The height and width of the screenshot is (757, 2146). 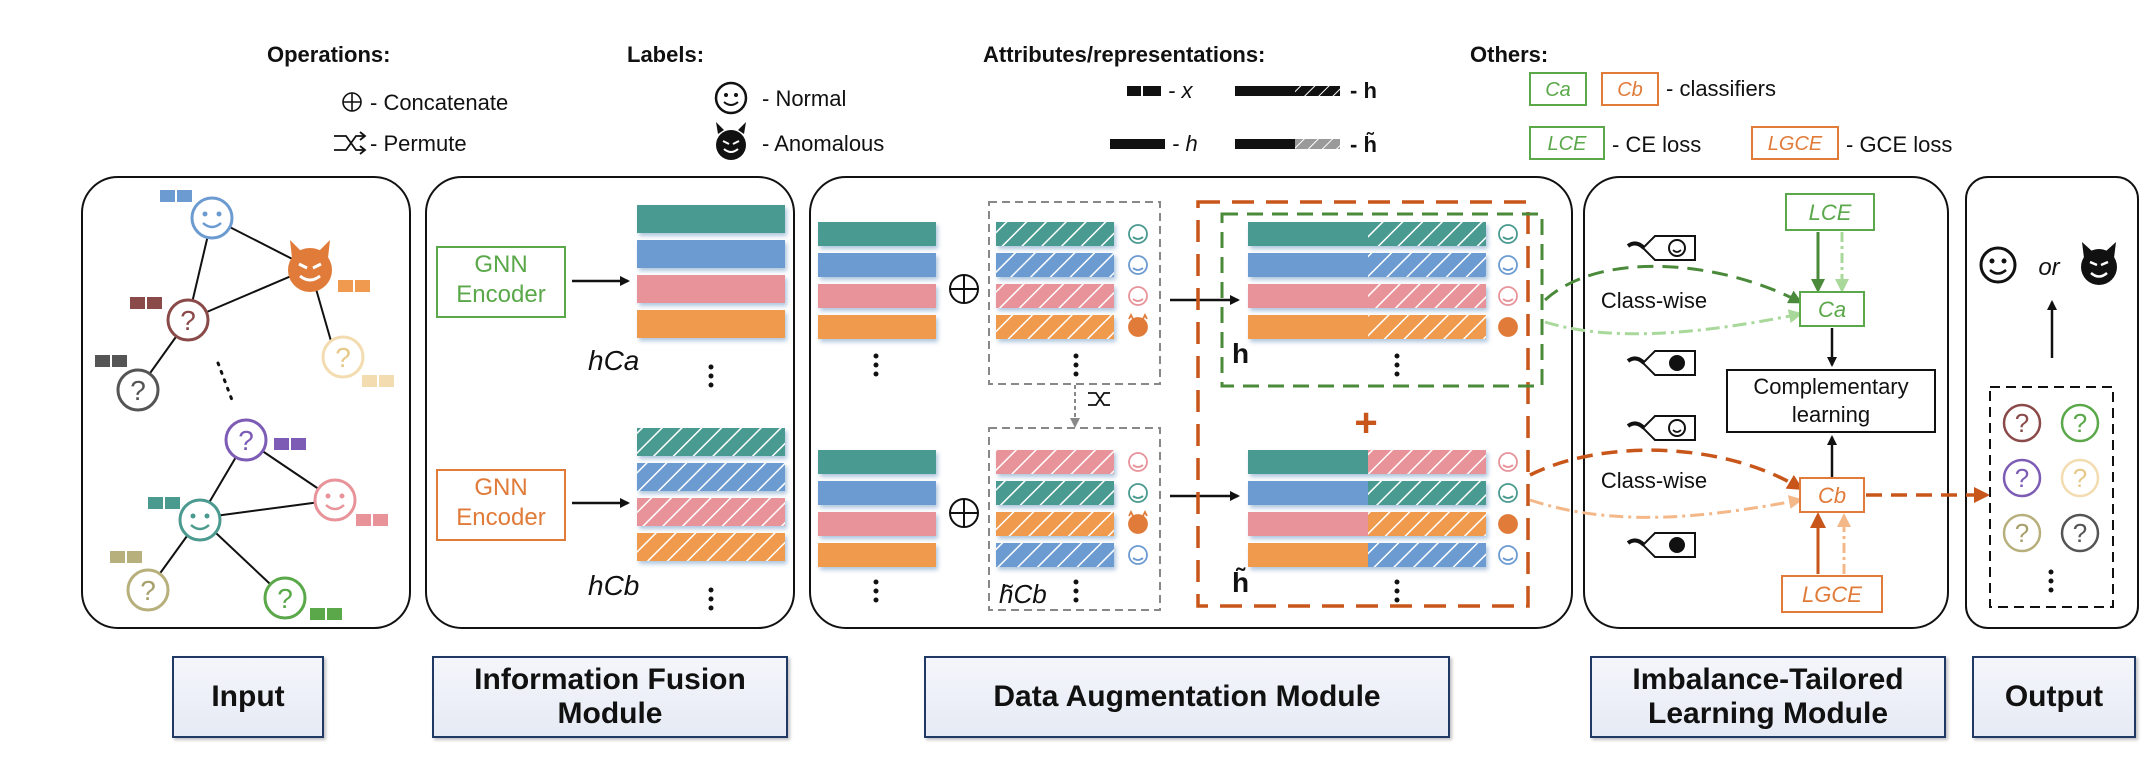 What do you see at coordinates (711, 477) in the screenshot?
I see `hcb-row-blue` at bounding box center [711, 477].